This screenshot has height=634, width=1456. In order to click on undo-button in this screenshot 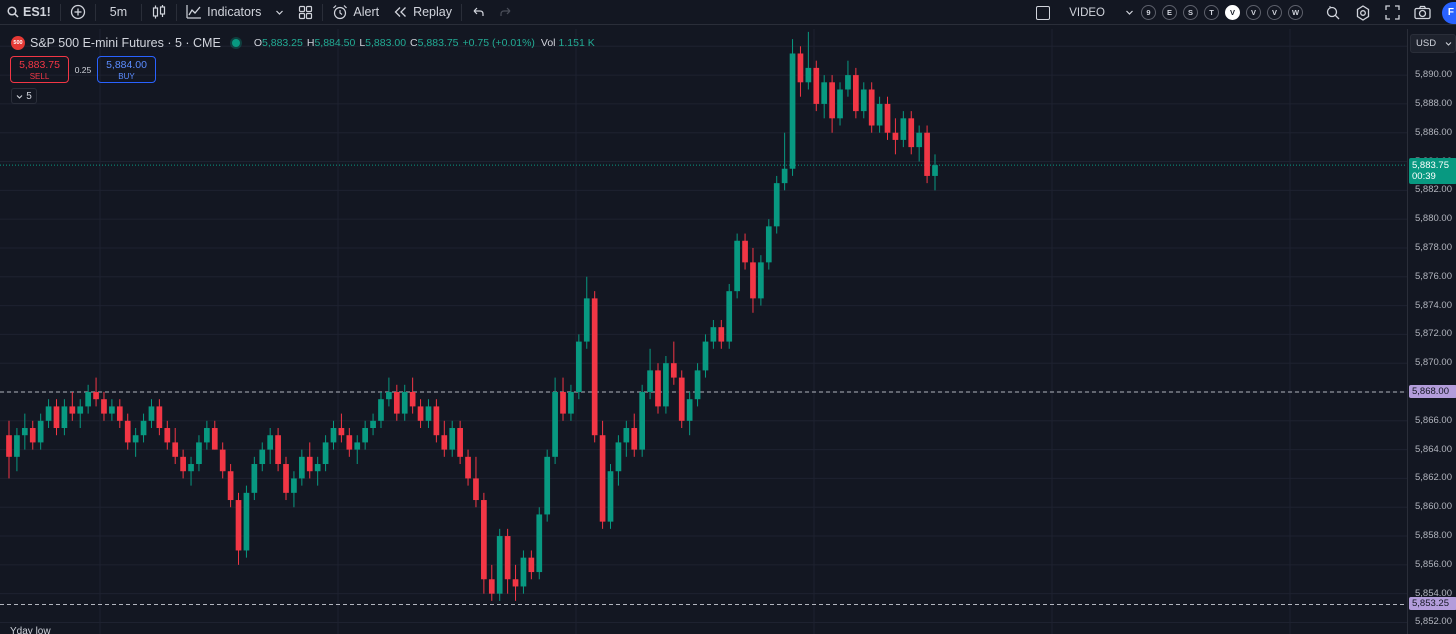, I will do `click(478, 12)`.